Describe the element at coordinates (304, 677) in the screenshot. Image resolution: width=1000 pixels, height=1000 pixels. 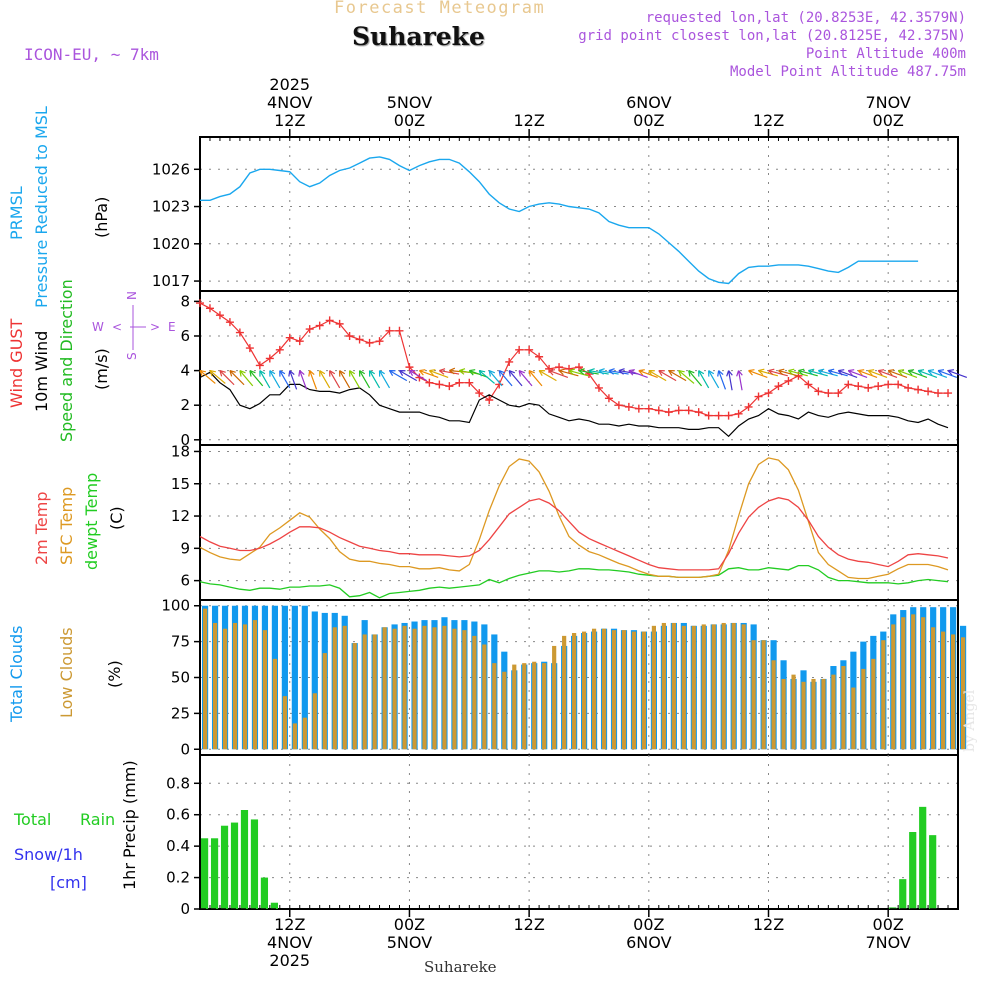
I see `total-cloud-bar` at that location.